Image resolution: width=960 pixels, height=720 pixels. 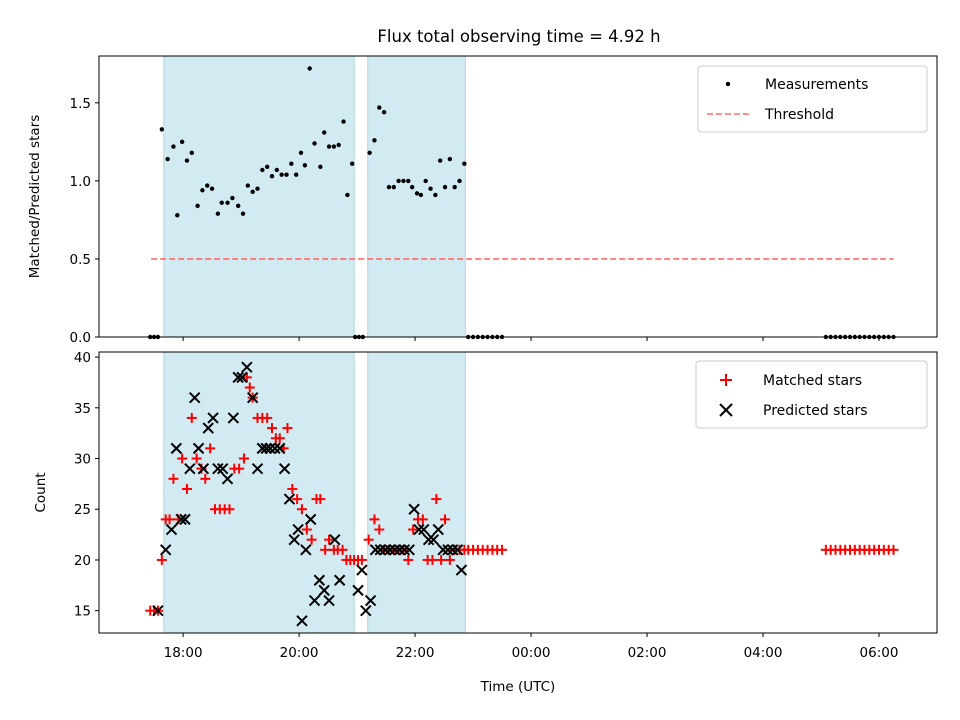 What do you see at coordinates (80, 260) in the screenshot?
I see `y-tick-label: 0.5` at bounding box center [80, 260].